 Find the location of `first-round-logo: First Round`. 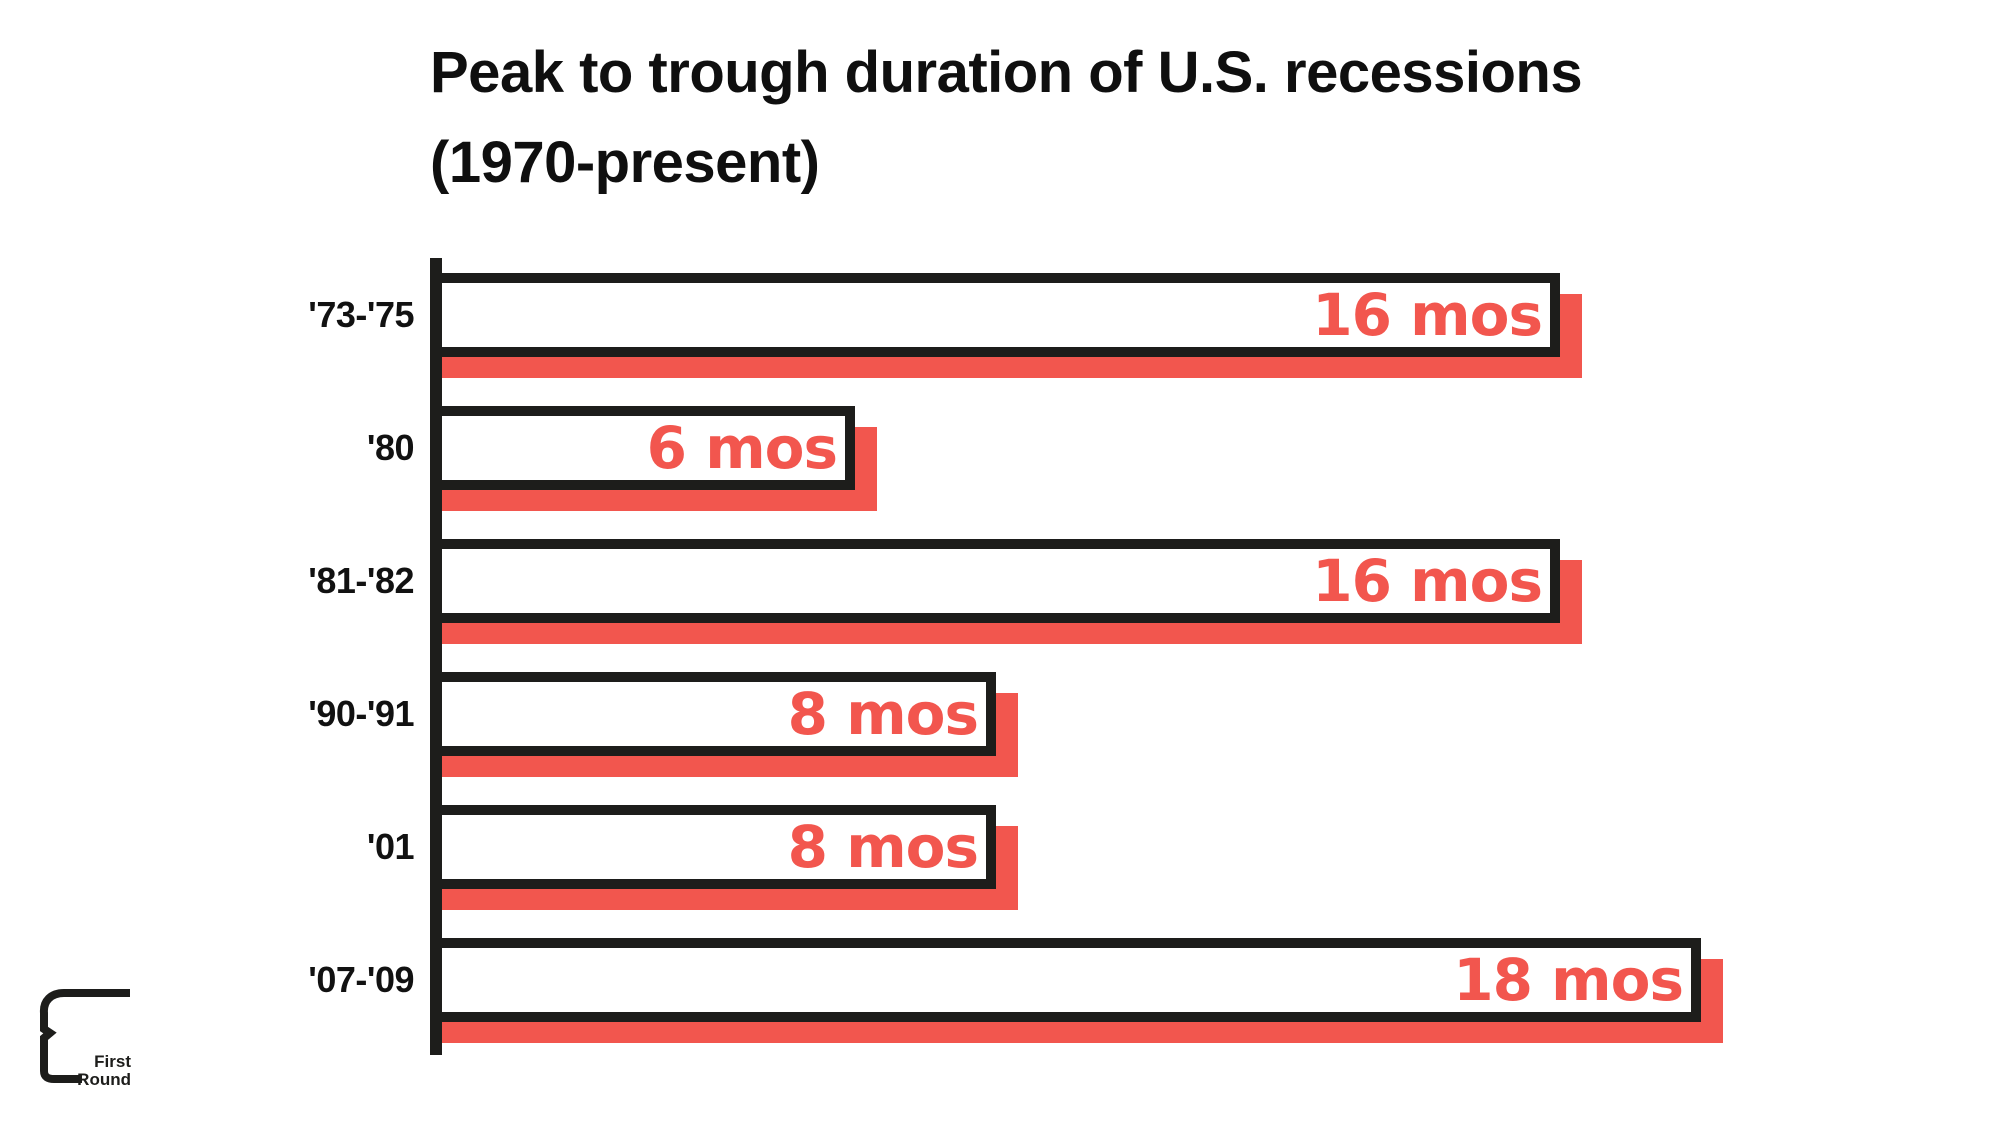

first-round-logo: First Round is located at coordinates (85, 1039).